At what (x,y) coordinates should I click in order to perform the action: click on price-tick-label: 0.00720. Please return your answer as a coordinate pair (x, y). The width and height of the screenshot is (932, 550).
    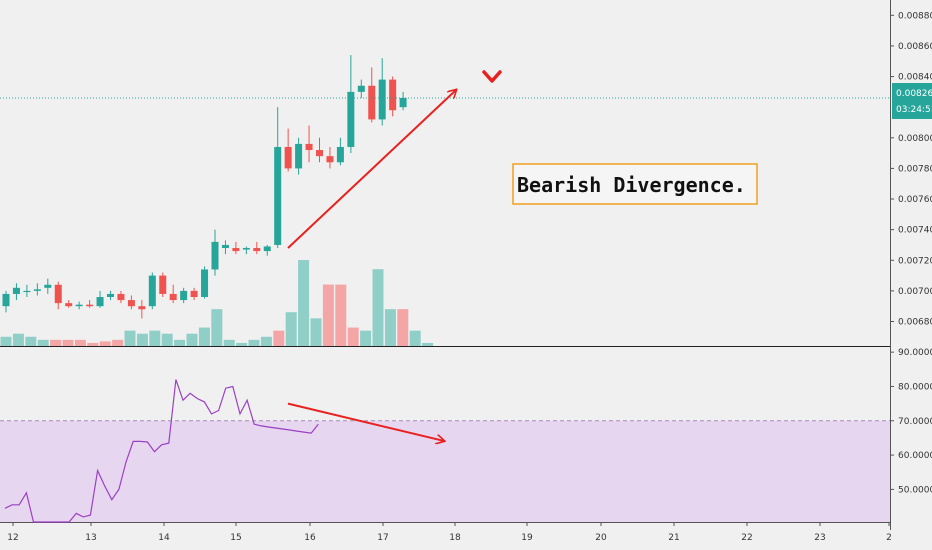
    Looking at the image, I should click on (915, 261).